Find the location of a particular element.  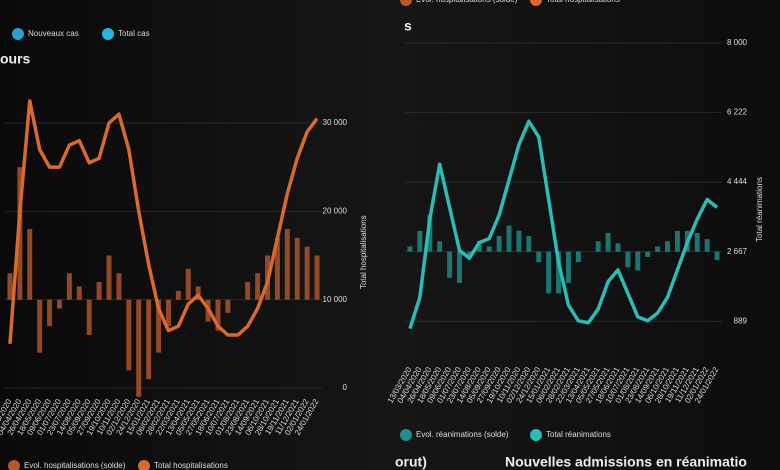

y-tick-label: 6 222 is located at coordinates (737, 112).